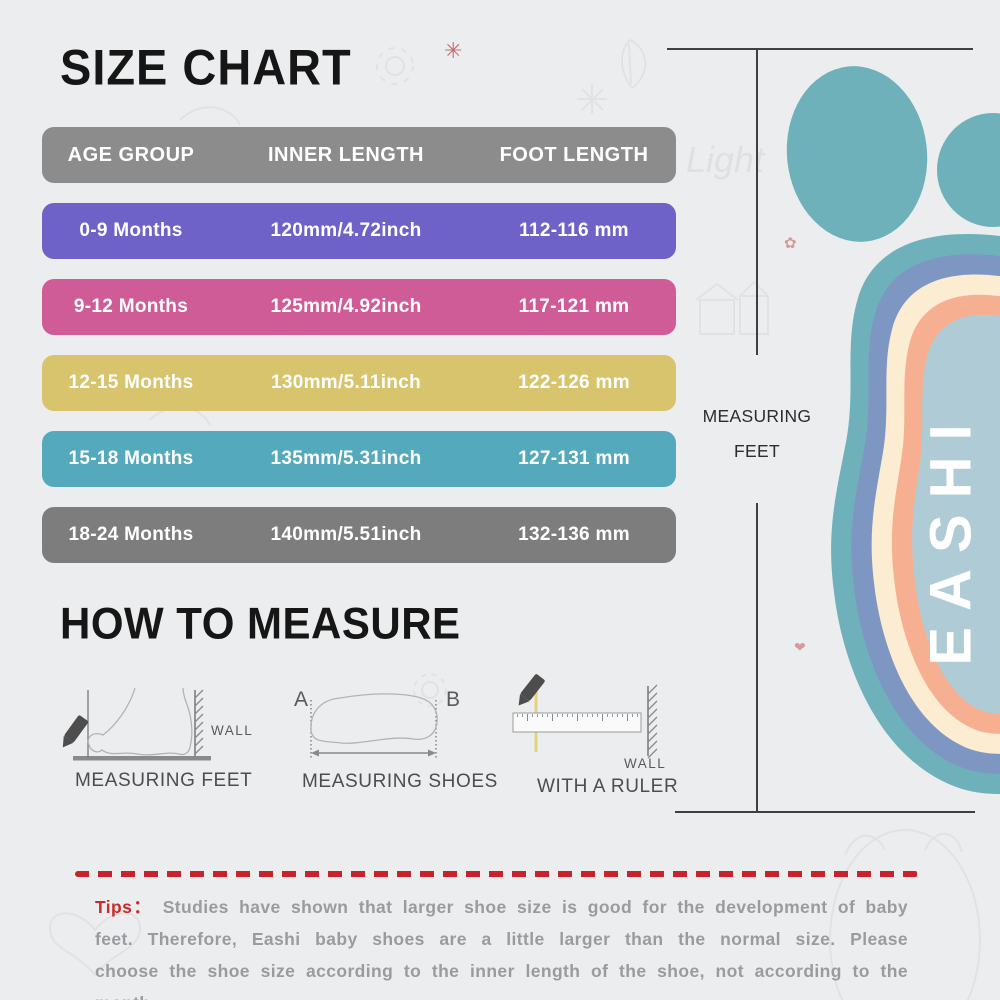  Describe the element at coordinates (968, 170) in the screenshot. I see `second-toe` at that location.